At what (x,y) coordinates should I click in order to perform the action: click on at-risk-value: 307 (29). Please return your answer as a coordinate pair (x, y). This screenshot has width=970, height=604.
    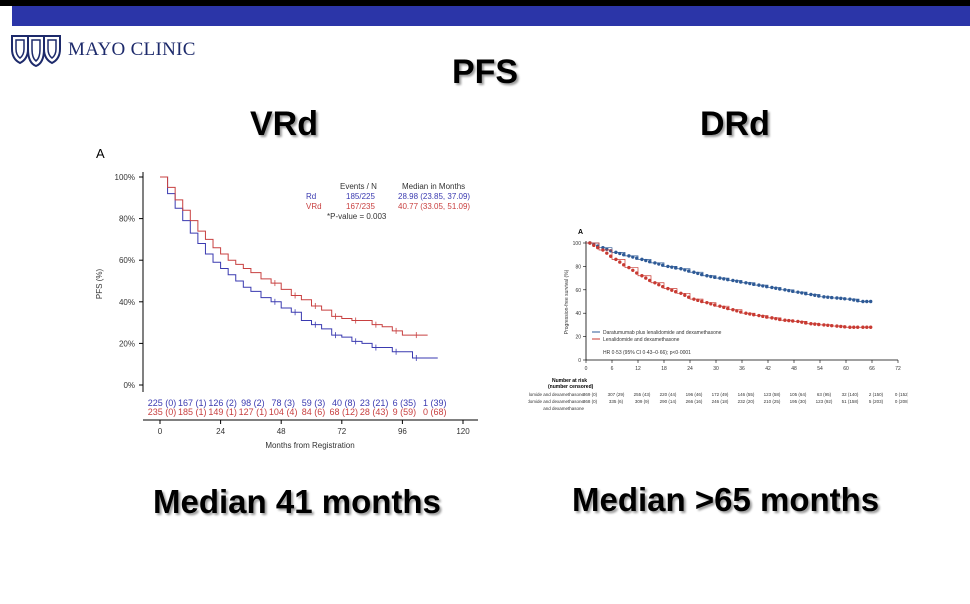
    Looking at the image, I should click on (616, 394).